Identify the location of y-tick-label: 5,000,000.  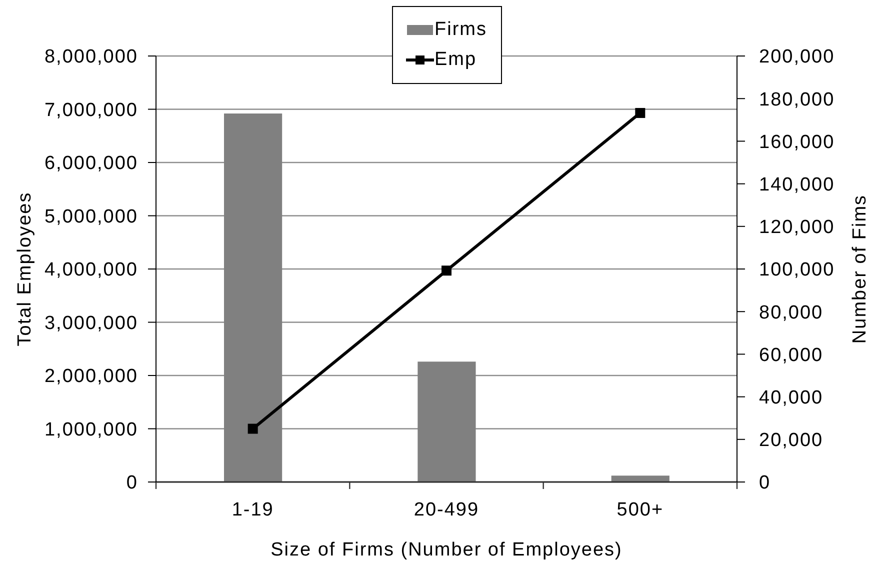
(91, 217).